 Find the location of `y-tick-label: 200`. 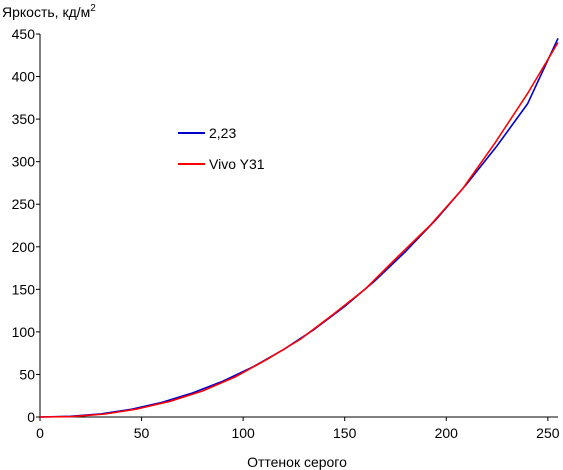

y-tick-label: 200 is located at coordinates (24, 247).